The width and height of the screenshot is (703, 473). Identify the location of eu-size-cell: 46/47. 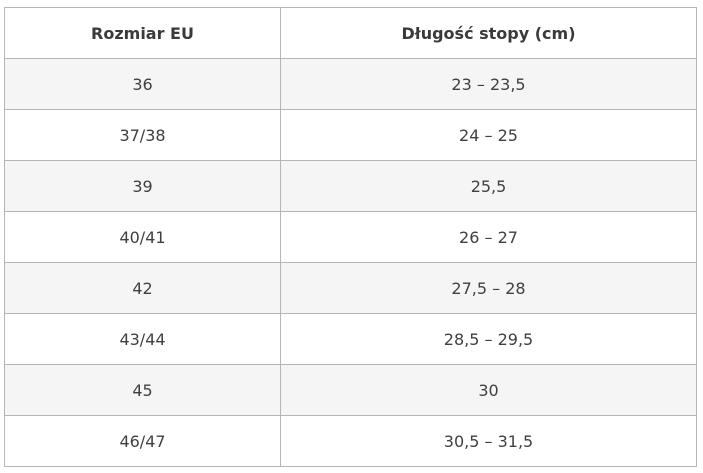
(142, 441).